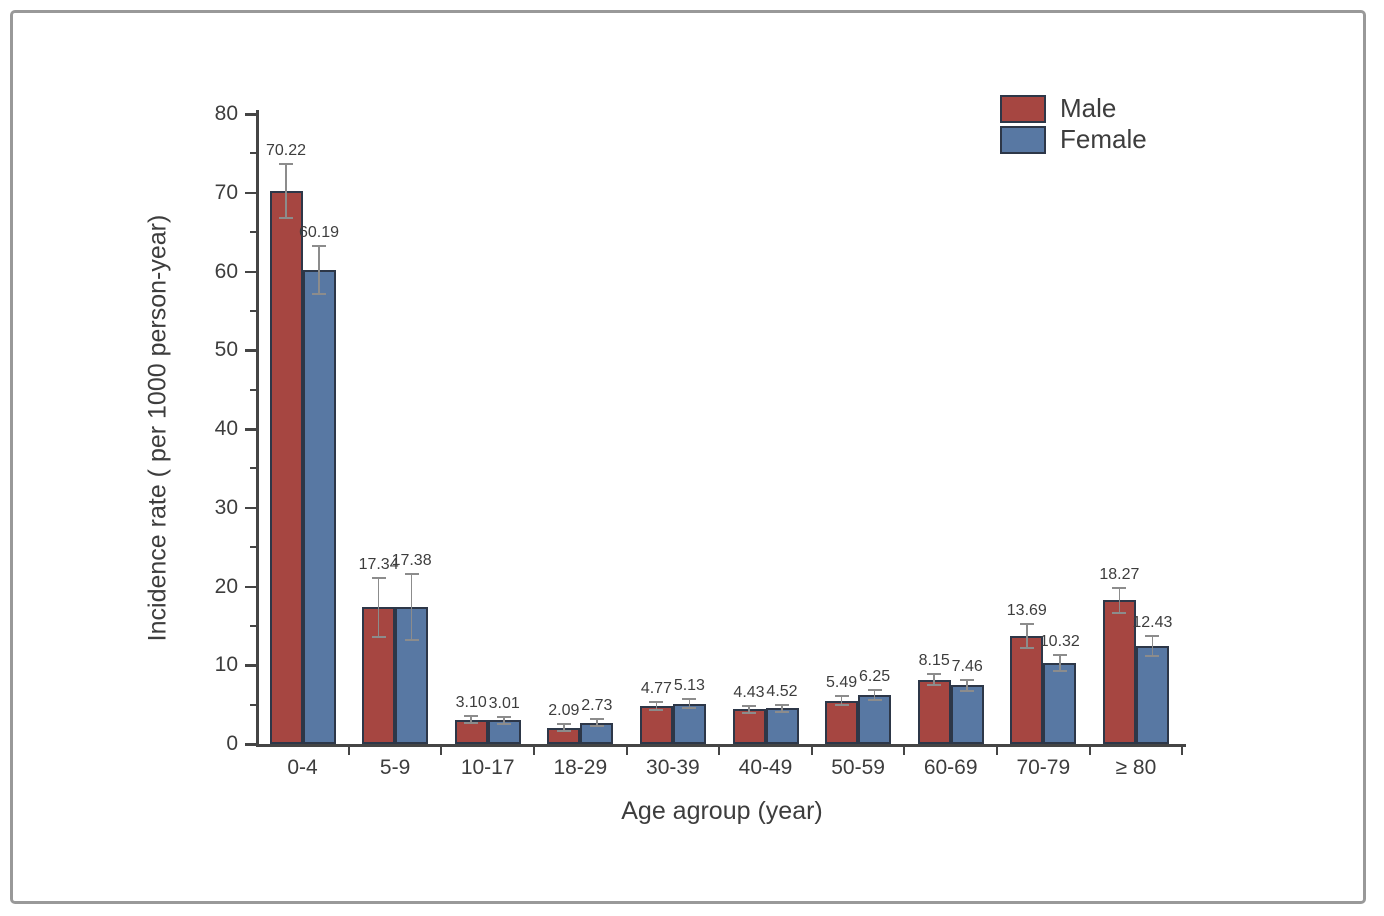 Image resolution: width=1384 pixels, height=916 pixels. I want to click on value-label-male: 5.49, so click(842, 683).